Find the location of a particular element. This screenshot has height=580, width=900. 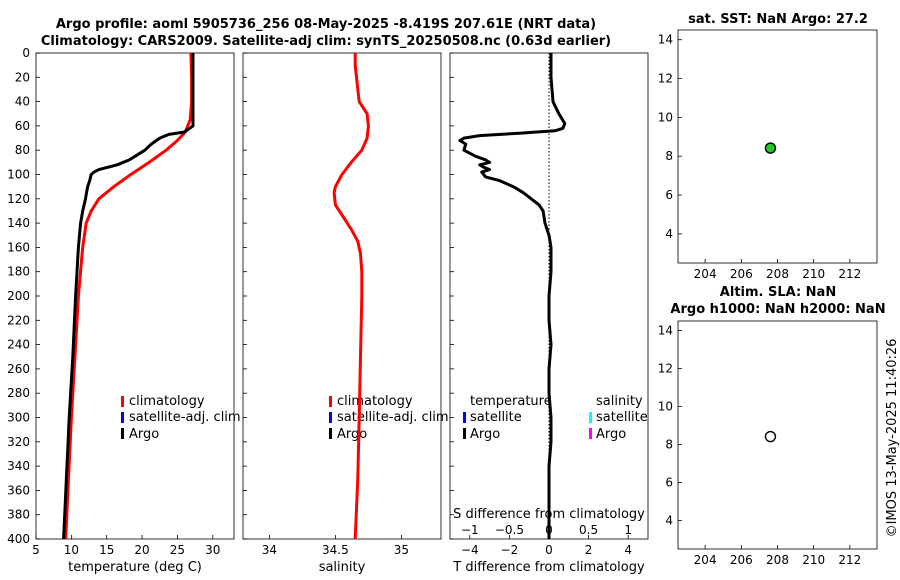

sla-xtick-label: 210 is located at coordinates (813, 560).